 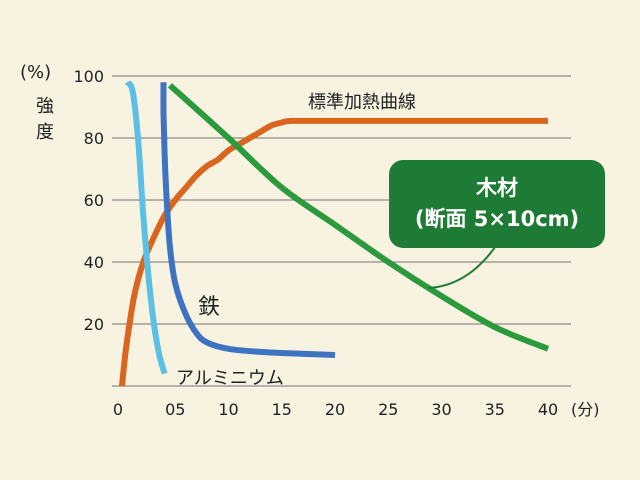 I want to click on y-tick-label: 60, so click(x=94, y=200).